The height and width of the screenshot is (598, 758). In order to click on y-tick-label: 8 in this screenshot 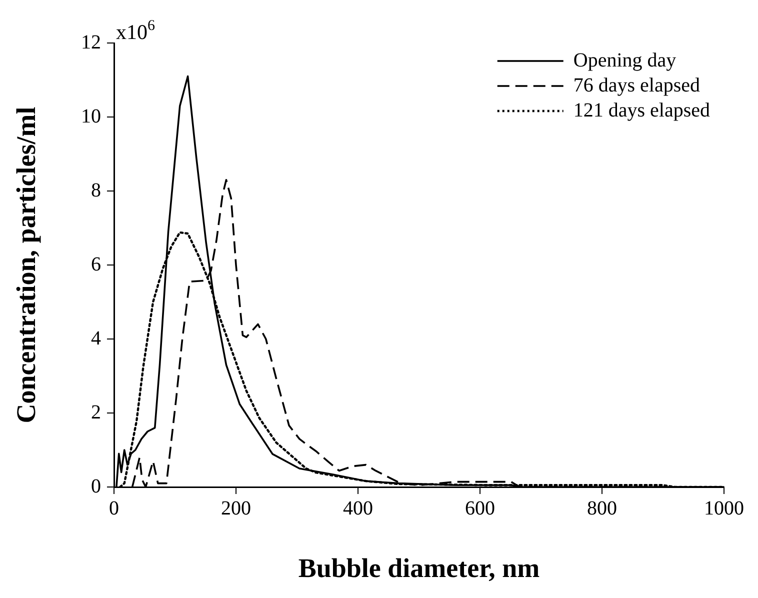, I will do `click(96, 190)`.